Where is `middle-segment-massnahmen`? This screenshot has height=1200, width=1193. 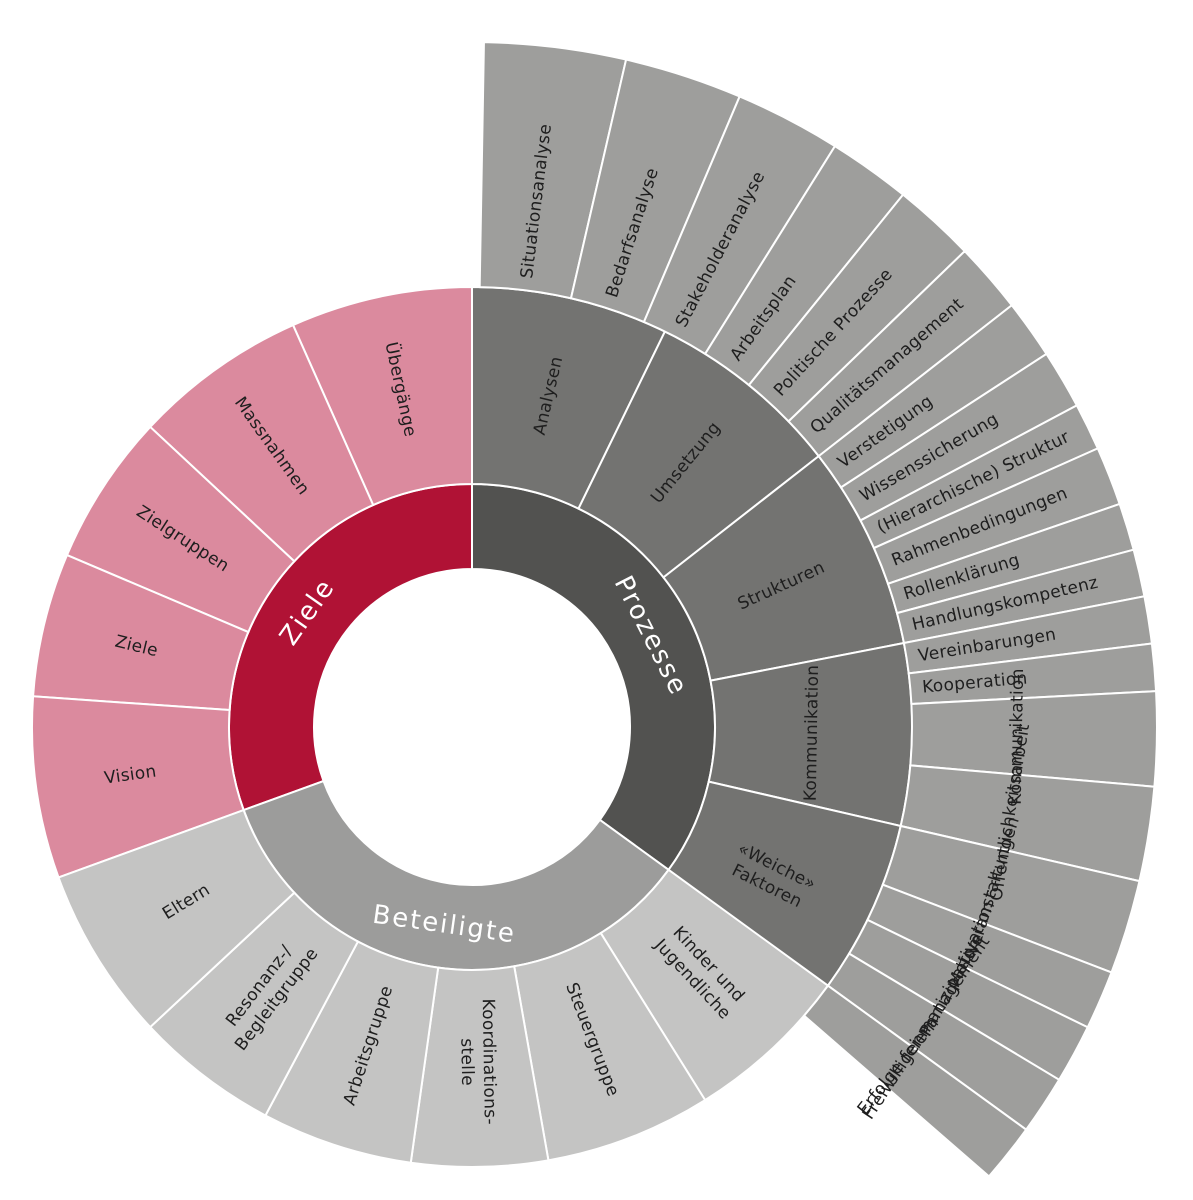 middle-segment-massnahmen is located at coordinates (261, 443).